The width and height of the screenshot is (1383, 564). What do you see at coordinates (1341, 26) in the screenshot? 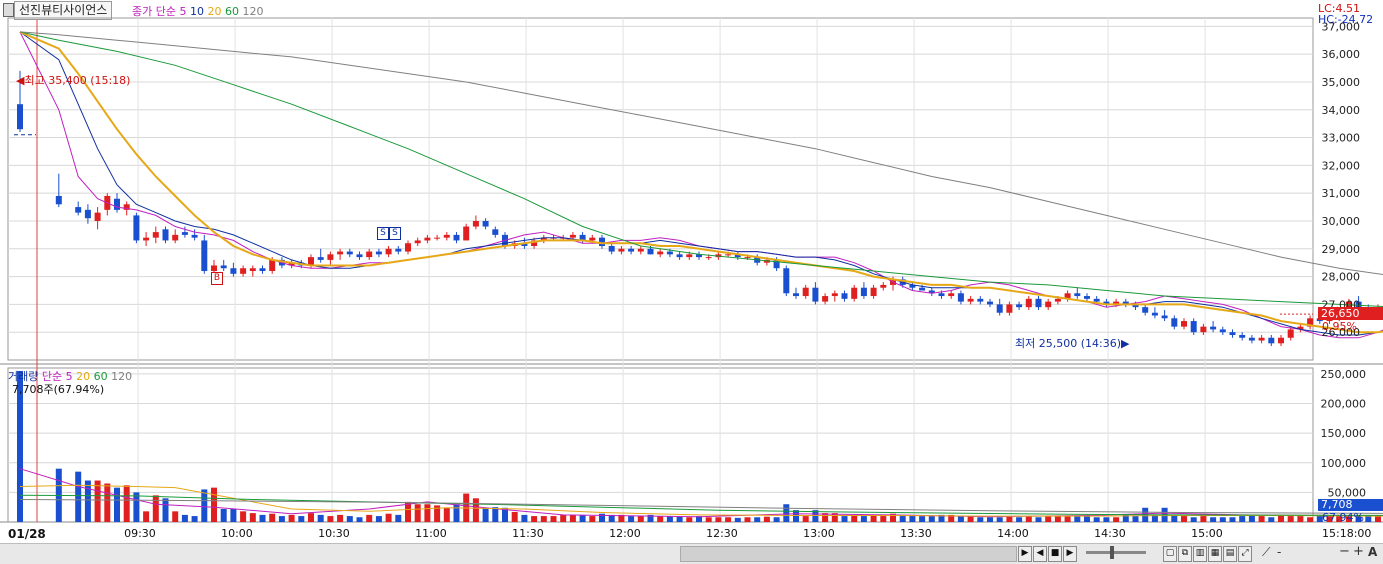
I see `price-tick-label: 37,000` at bounding box center [1341, 26].